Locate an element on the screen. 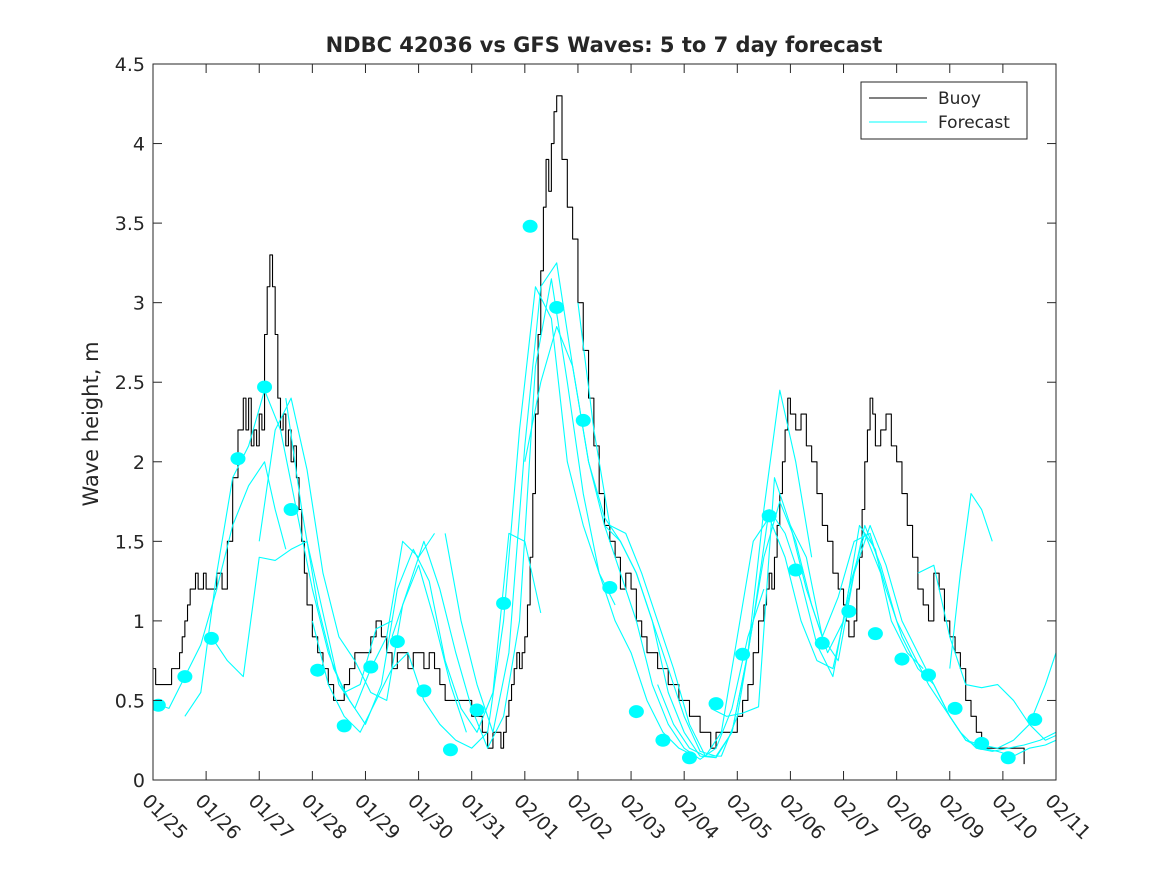  y-tick-label: 0 is located at coordinates (139, 781).